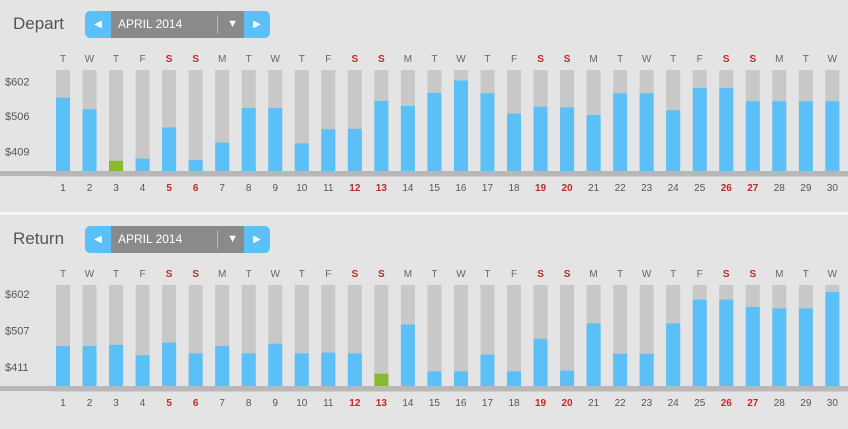 Image resolution: width=848 pixels, height=429 pixels. I want to click on caret-left-icon: ◀, so click(98, 24).